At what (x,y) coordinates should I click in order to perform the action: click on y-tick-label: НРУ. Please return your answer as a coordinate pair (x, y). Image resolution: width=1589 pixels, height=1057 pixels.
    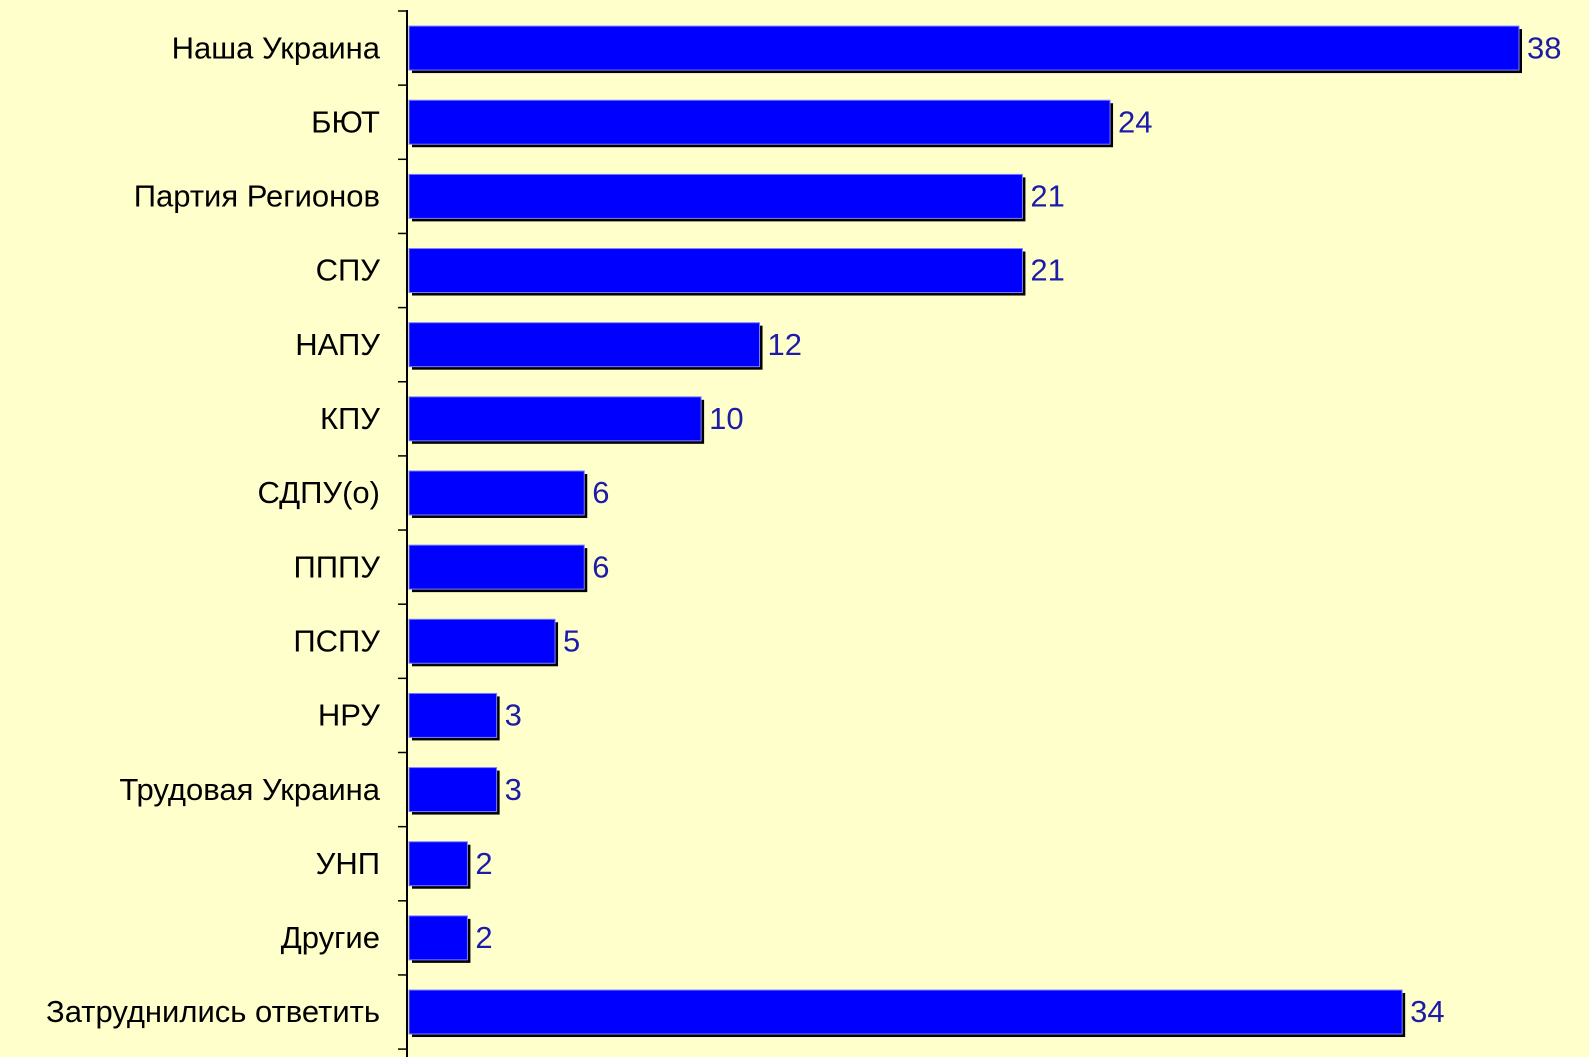
    Looking at the image, I should click on (349, 715).